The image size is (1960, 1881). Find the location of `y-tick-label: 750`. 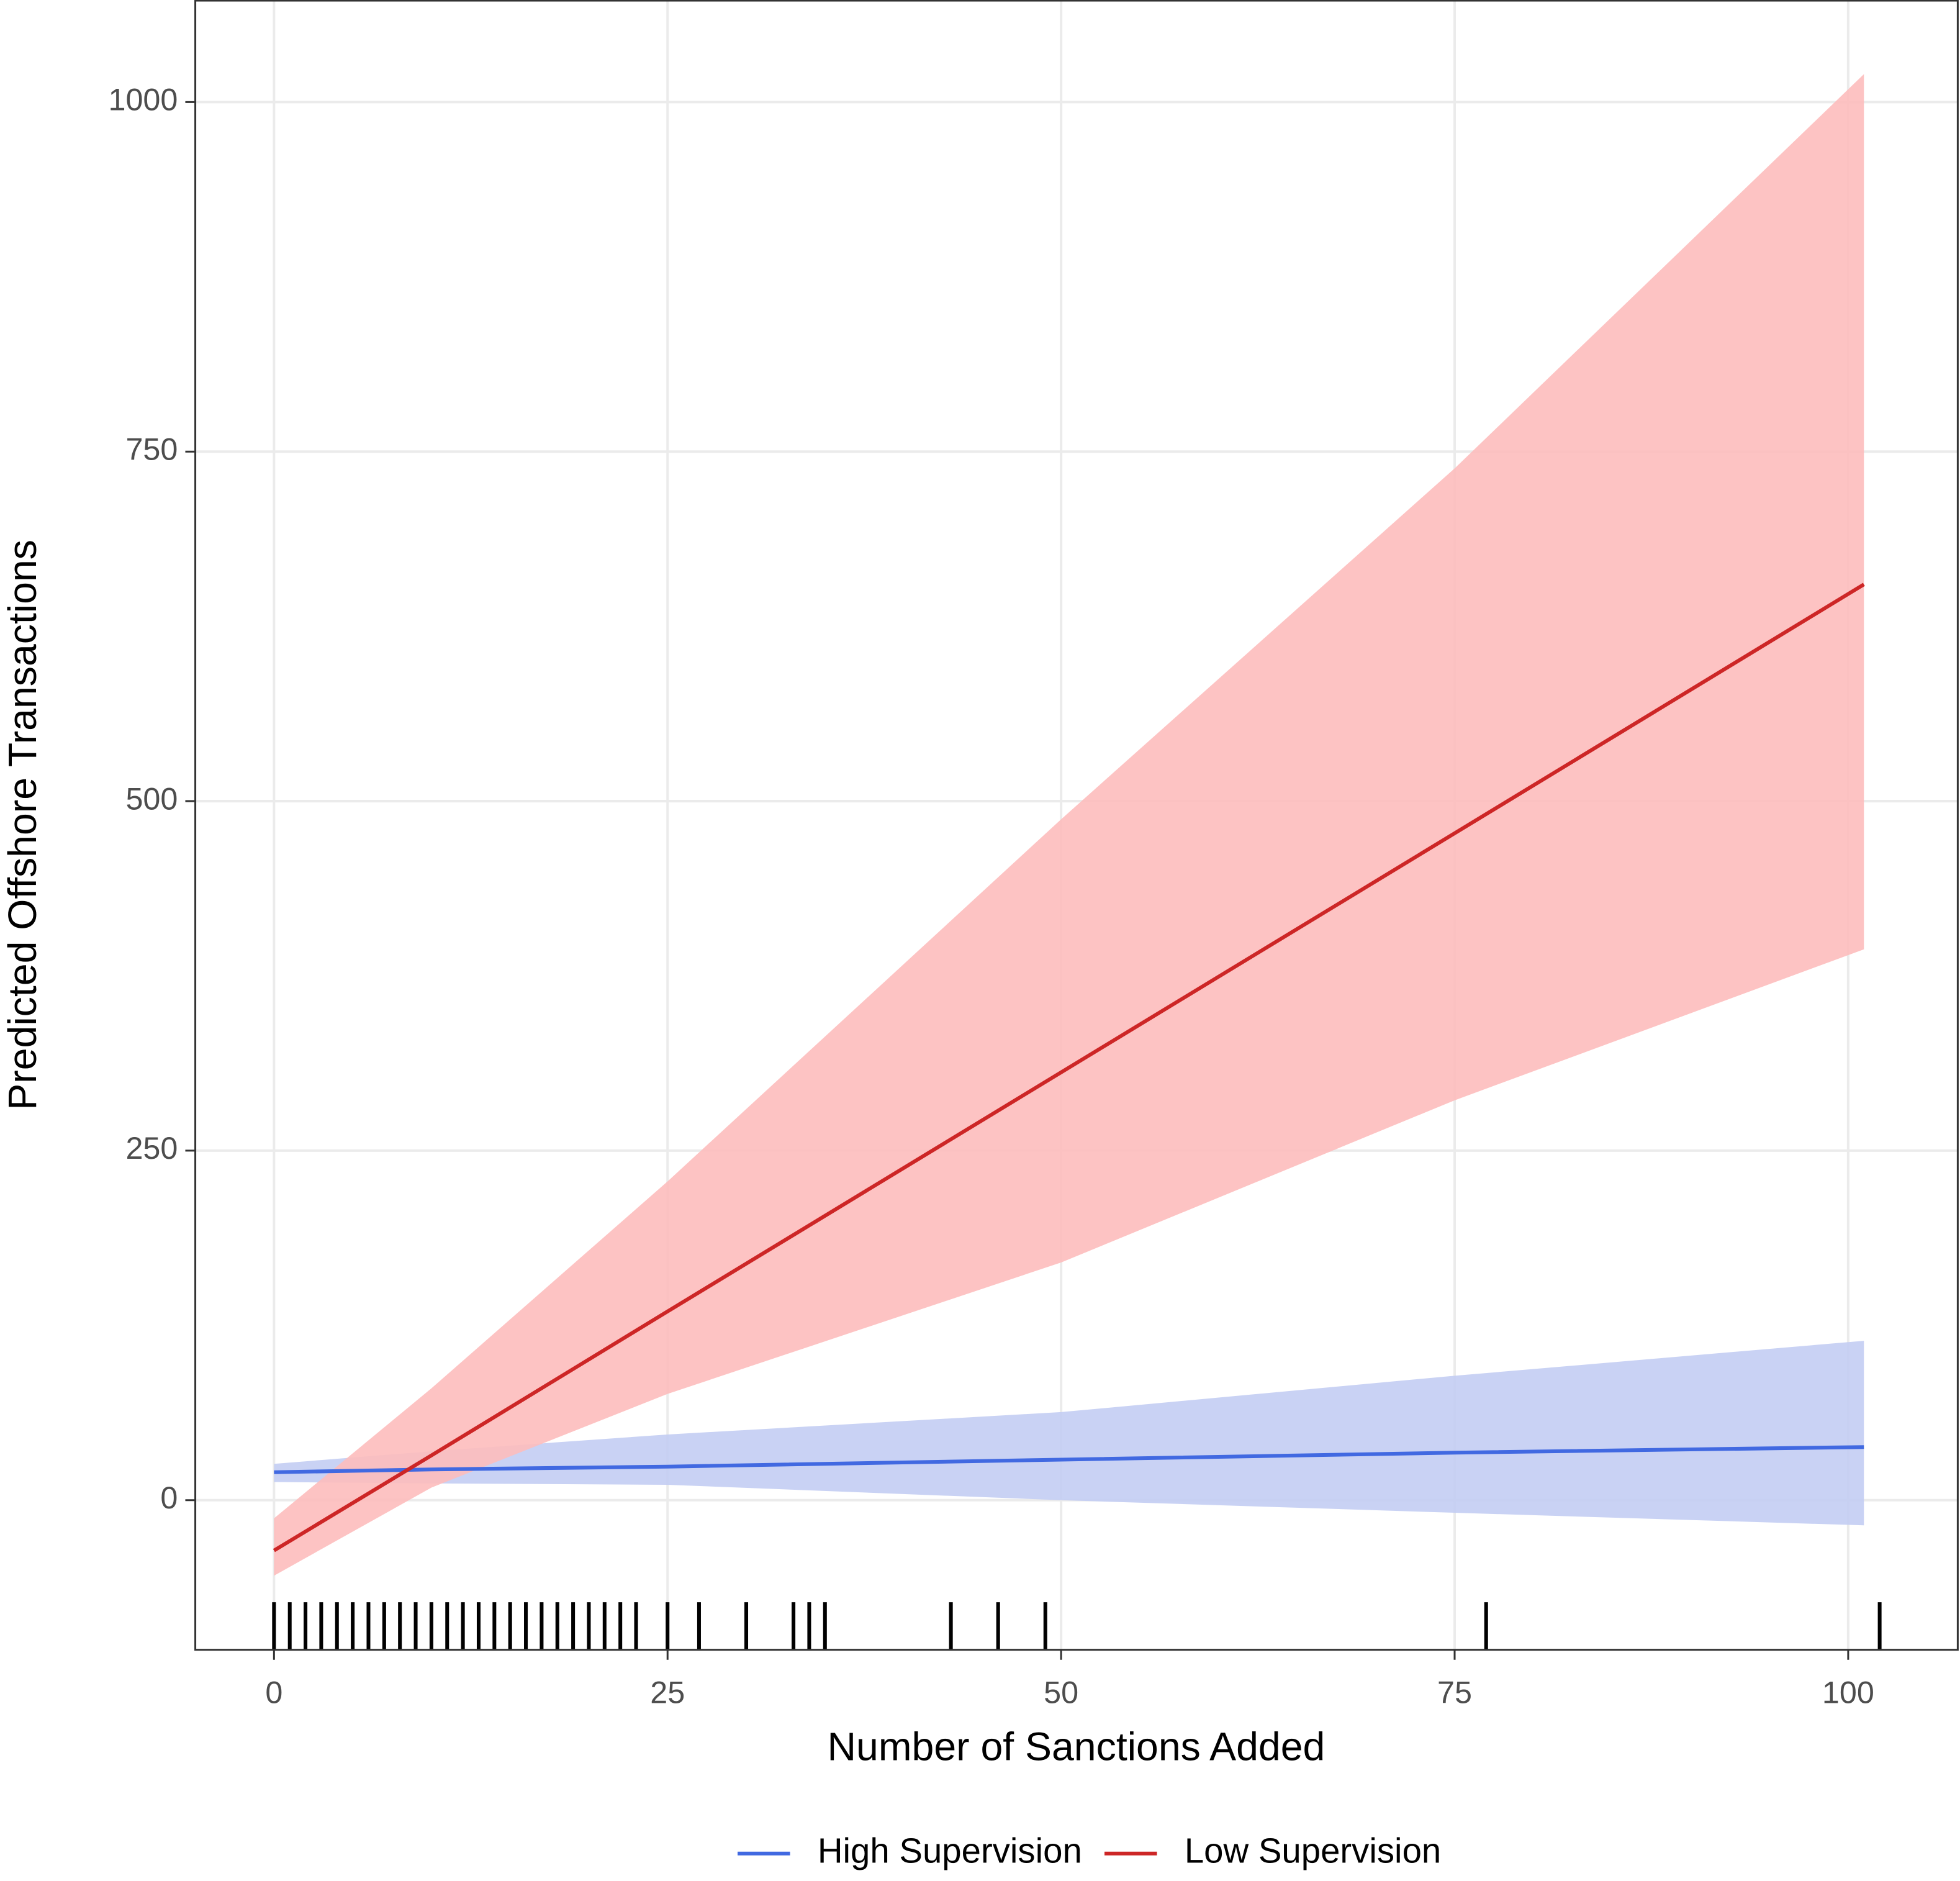

y-tick-label: 750 is located at coordinates (151, 449).